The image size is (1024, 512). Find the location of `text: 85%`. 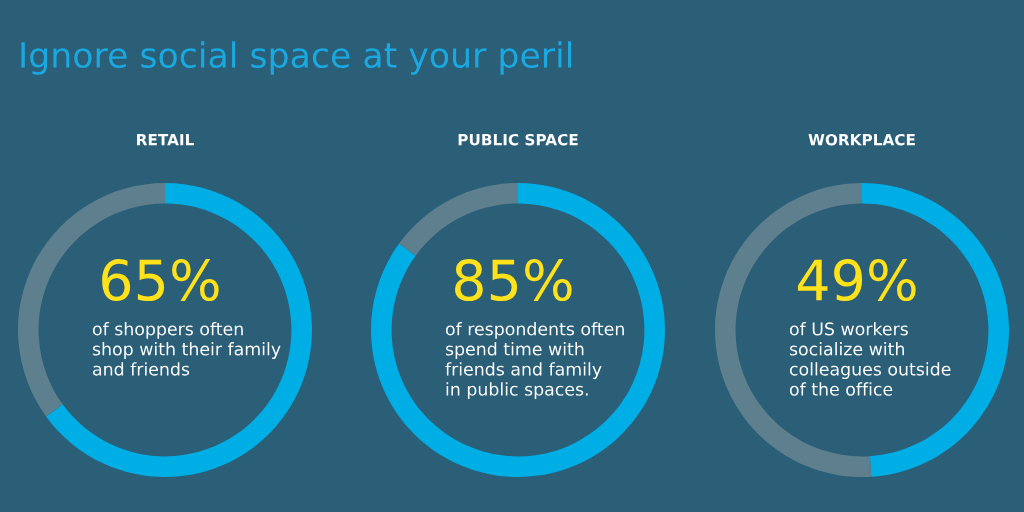

text: 85% is located at coordinates (513, 280).